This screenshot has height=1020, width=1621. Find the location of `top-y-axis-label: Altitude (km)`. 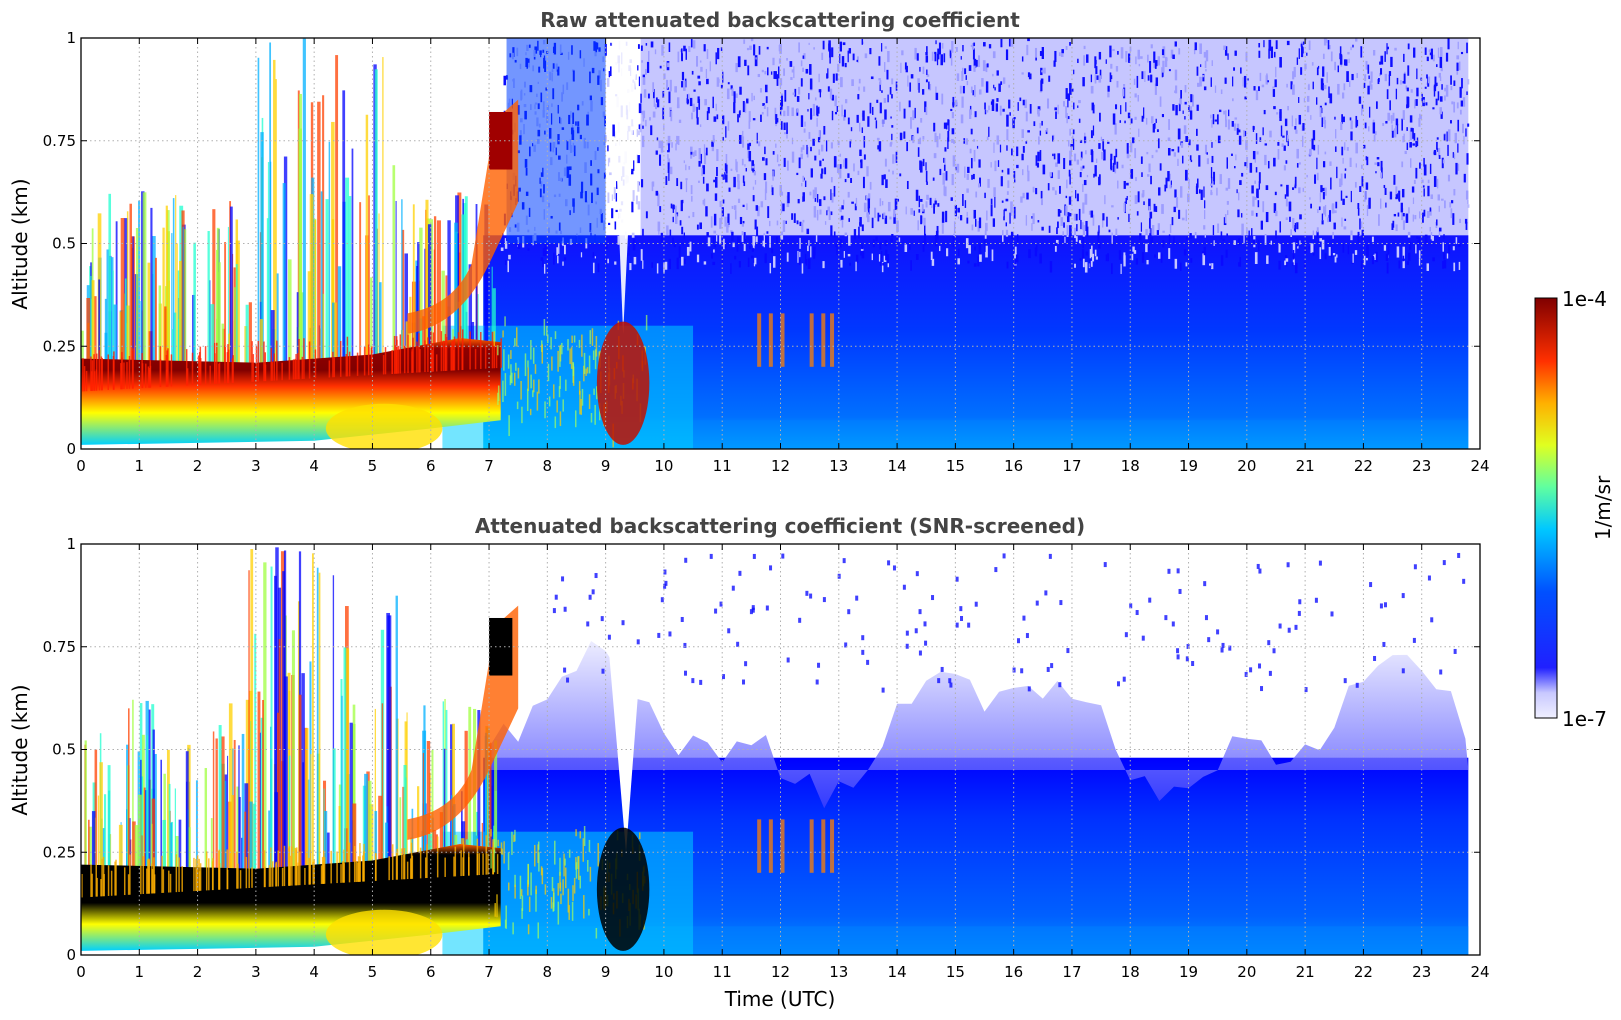

top-y-axis-label: Altitude (km) is located at coordinates (20, 243).